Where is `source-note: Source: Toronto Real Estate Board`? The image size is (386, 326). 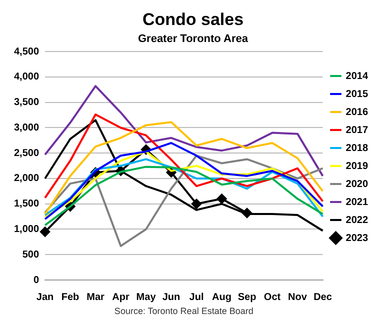 source-note: Source: Toronto Real Estate Board is located at coordinates (184, 311).